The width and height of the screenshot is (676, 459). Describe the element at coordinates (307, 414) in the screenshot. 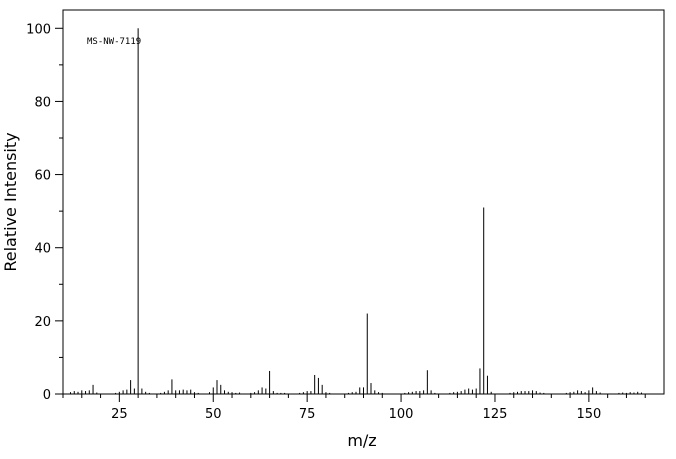

I see `x-tick-label: 75` at that location.